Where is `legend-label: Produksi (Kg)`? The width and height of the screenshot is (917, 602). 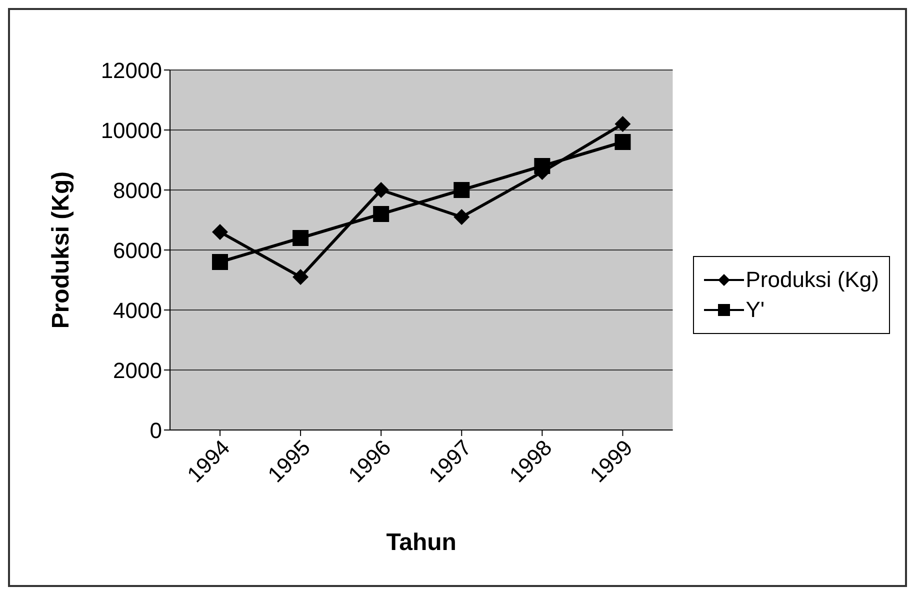
legend-label: Produksi (Kg) is located at coordinates (812, 280).